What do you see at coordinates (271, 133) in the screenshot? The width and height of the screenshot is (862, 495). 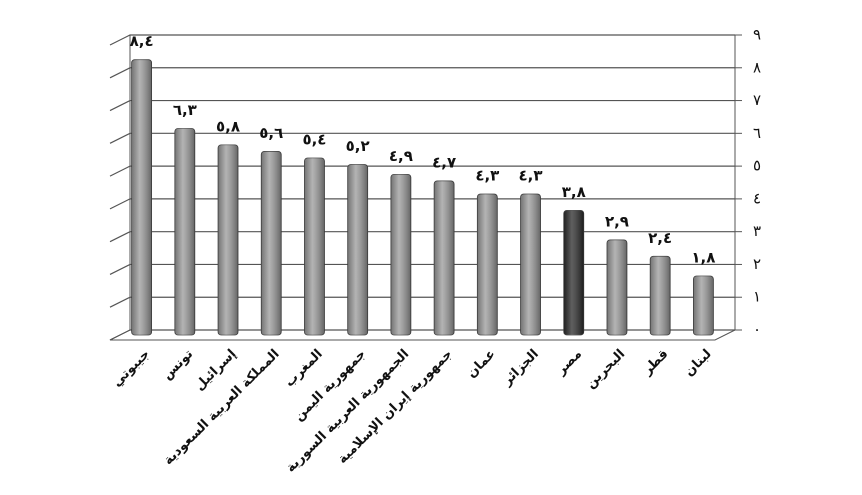 I see `value-label: ٥,٦` at bounding box center [271, 133].